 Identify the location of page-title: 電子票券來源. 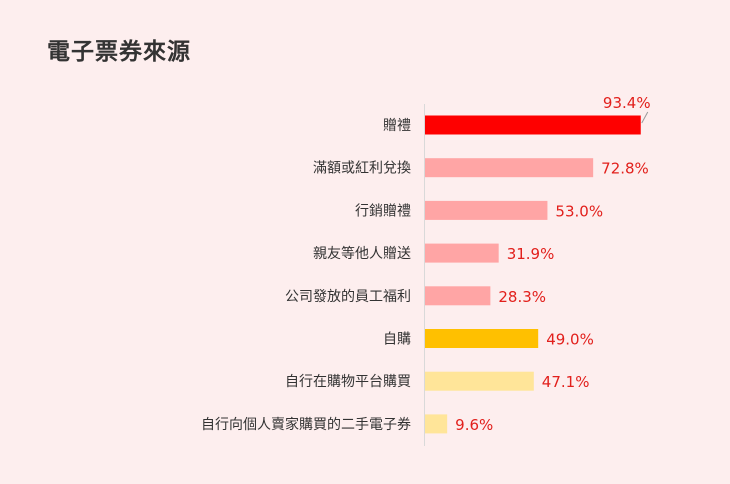
(119, 52).